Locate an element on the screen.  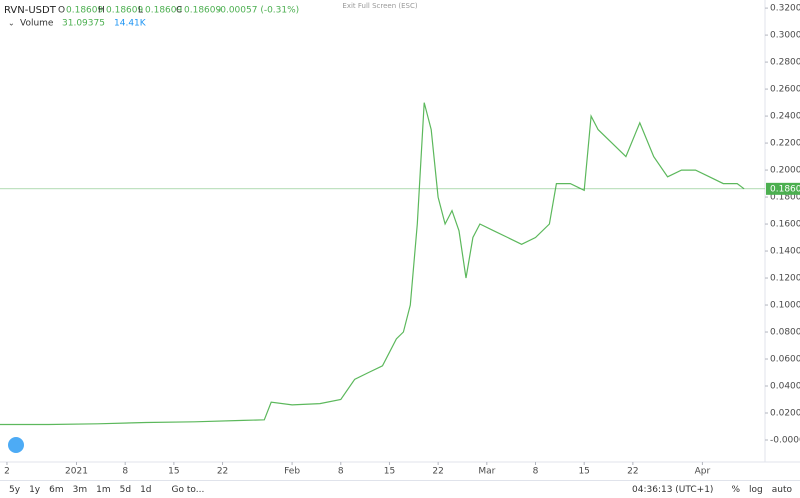
range-button: 1m is located at coordinates (103, 490).